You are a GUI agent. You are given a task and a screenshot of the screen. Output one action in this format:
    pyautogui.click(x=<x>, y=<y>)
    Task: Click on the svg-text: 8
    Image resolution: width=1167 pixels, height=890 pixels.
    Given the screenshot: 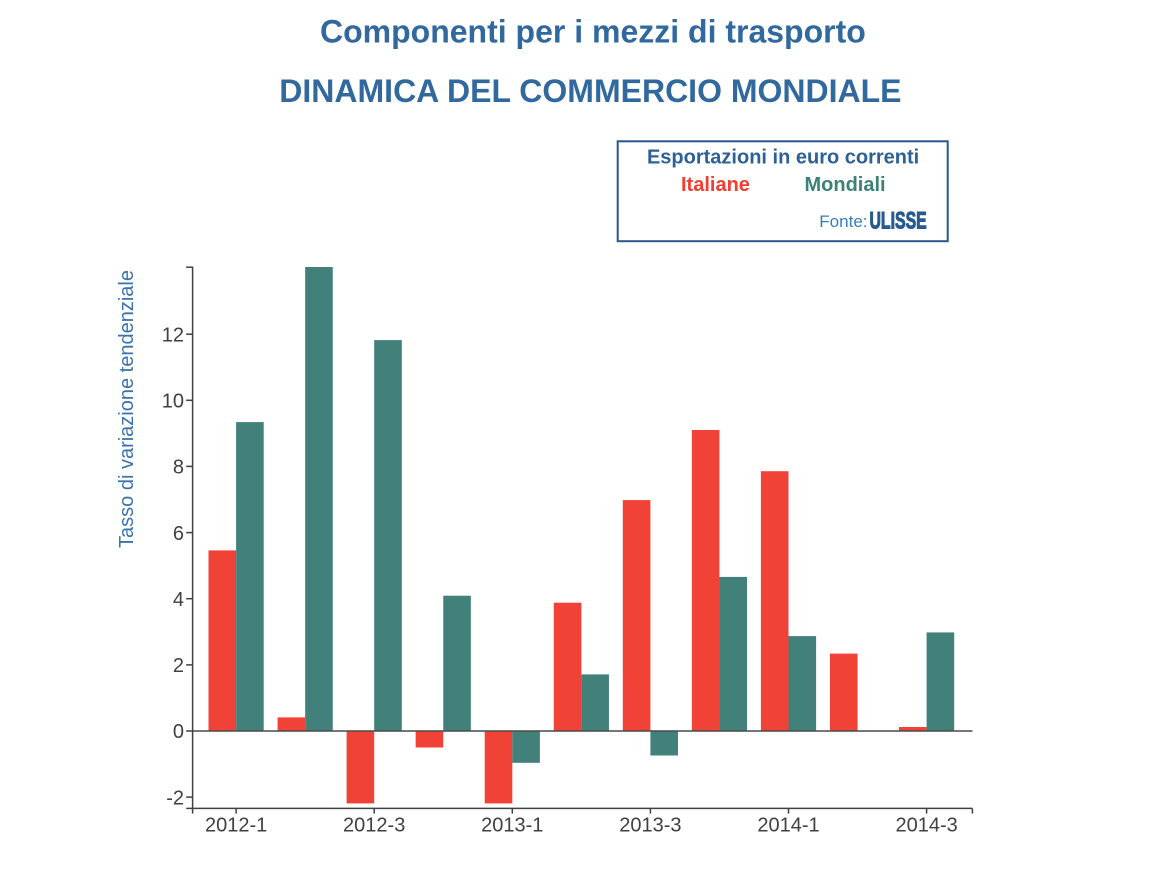 What is the action you would take?
    pyautogui.click(x=178, y=468)
    